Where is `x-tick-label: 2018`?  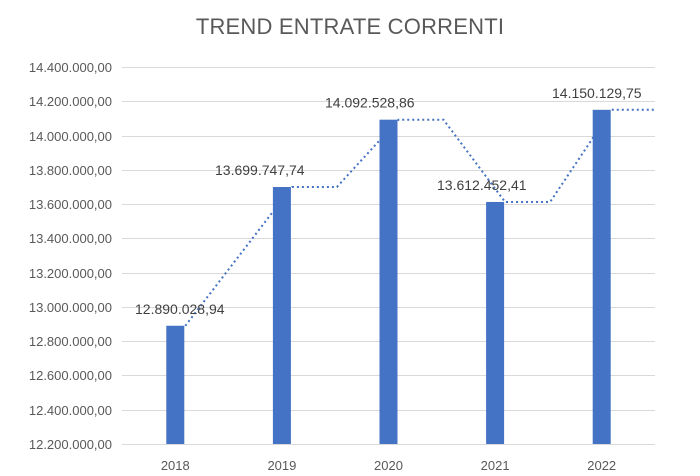
x-tick-label: 2018 is located at coordinates (175, 465).